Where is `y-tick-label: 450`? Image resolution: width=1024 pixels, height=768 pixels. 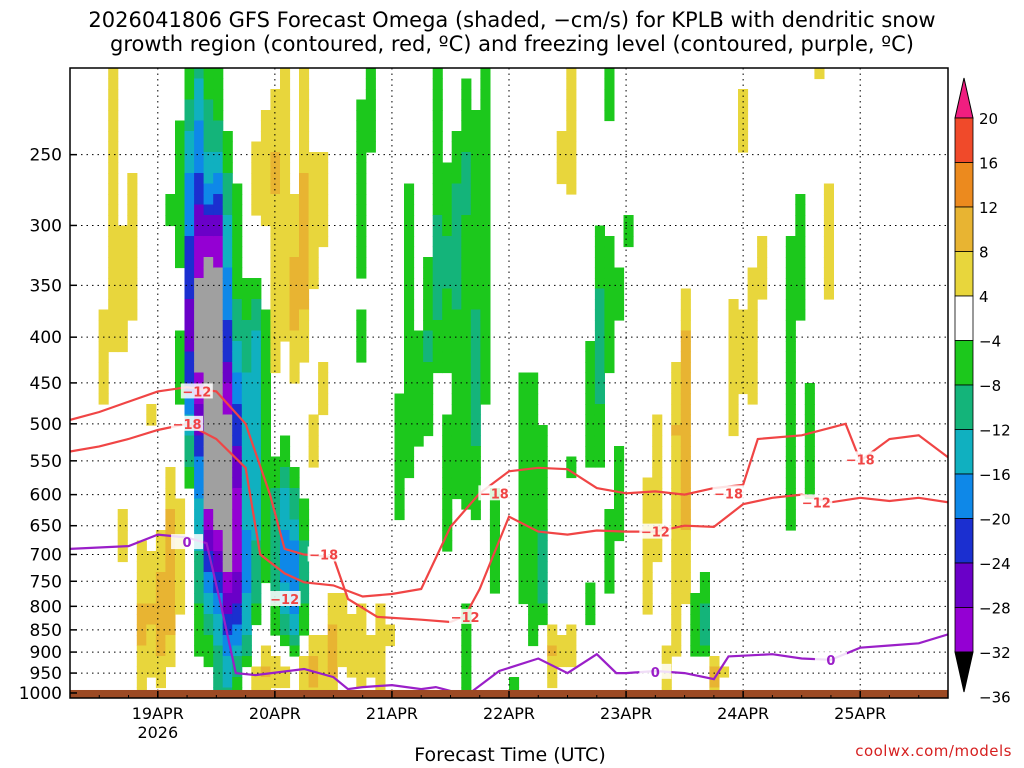
y-tick-label: 450 is located at coordinates (46, 384).